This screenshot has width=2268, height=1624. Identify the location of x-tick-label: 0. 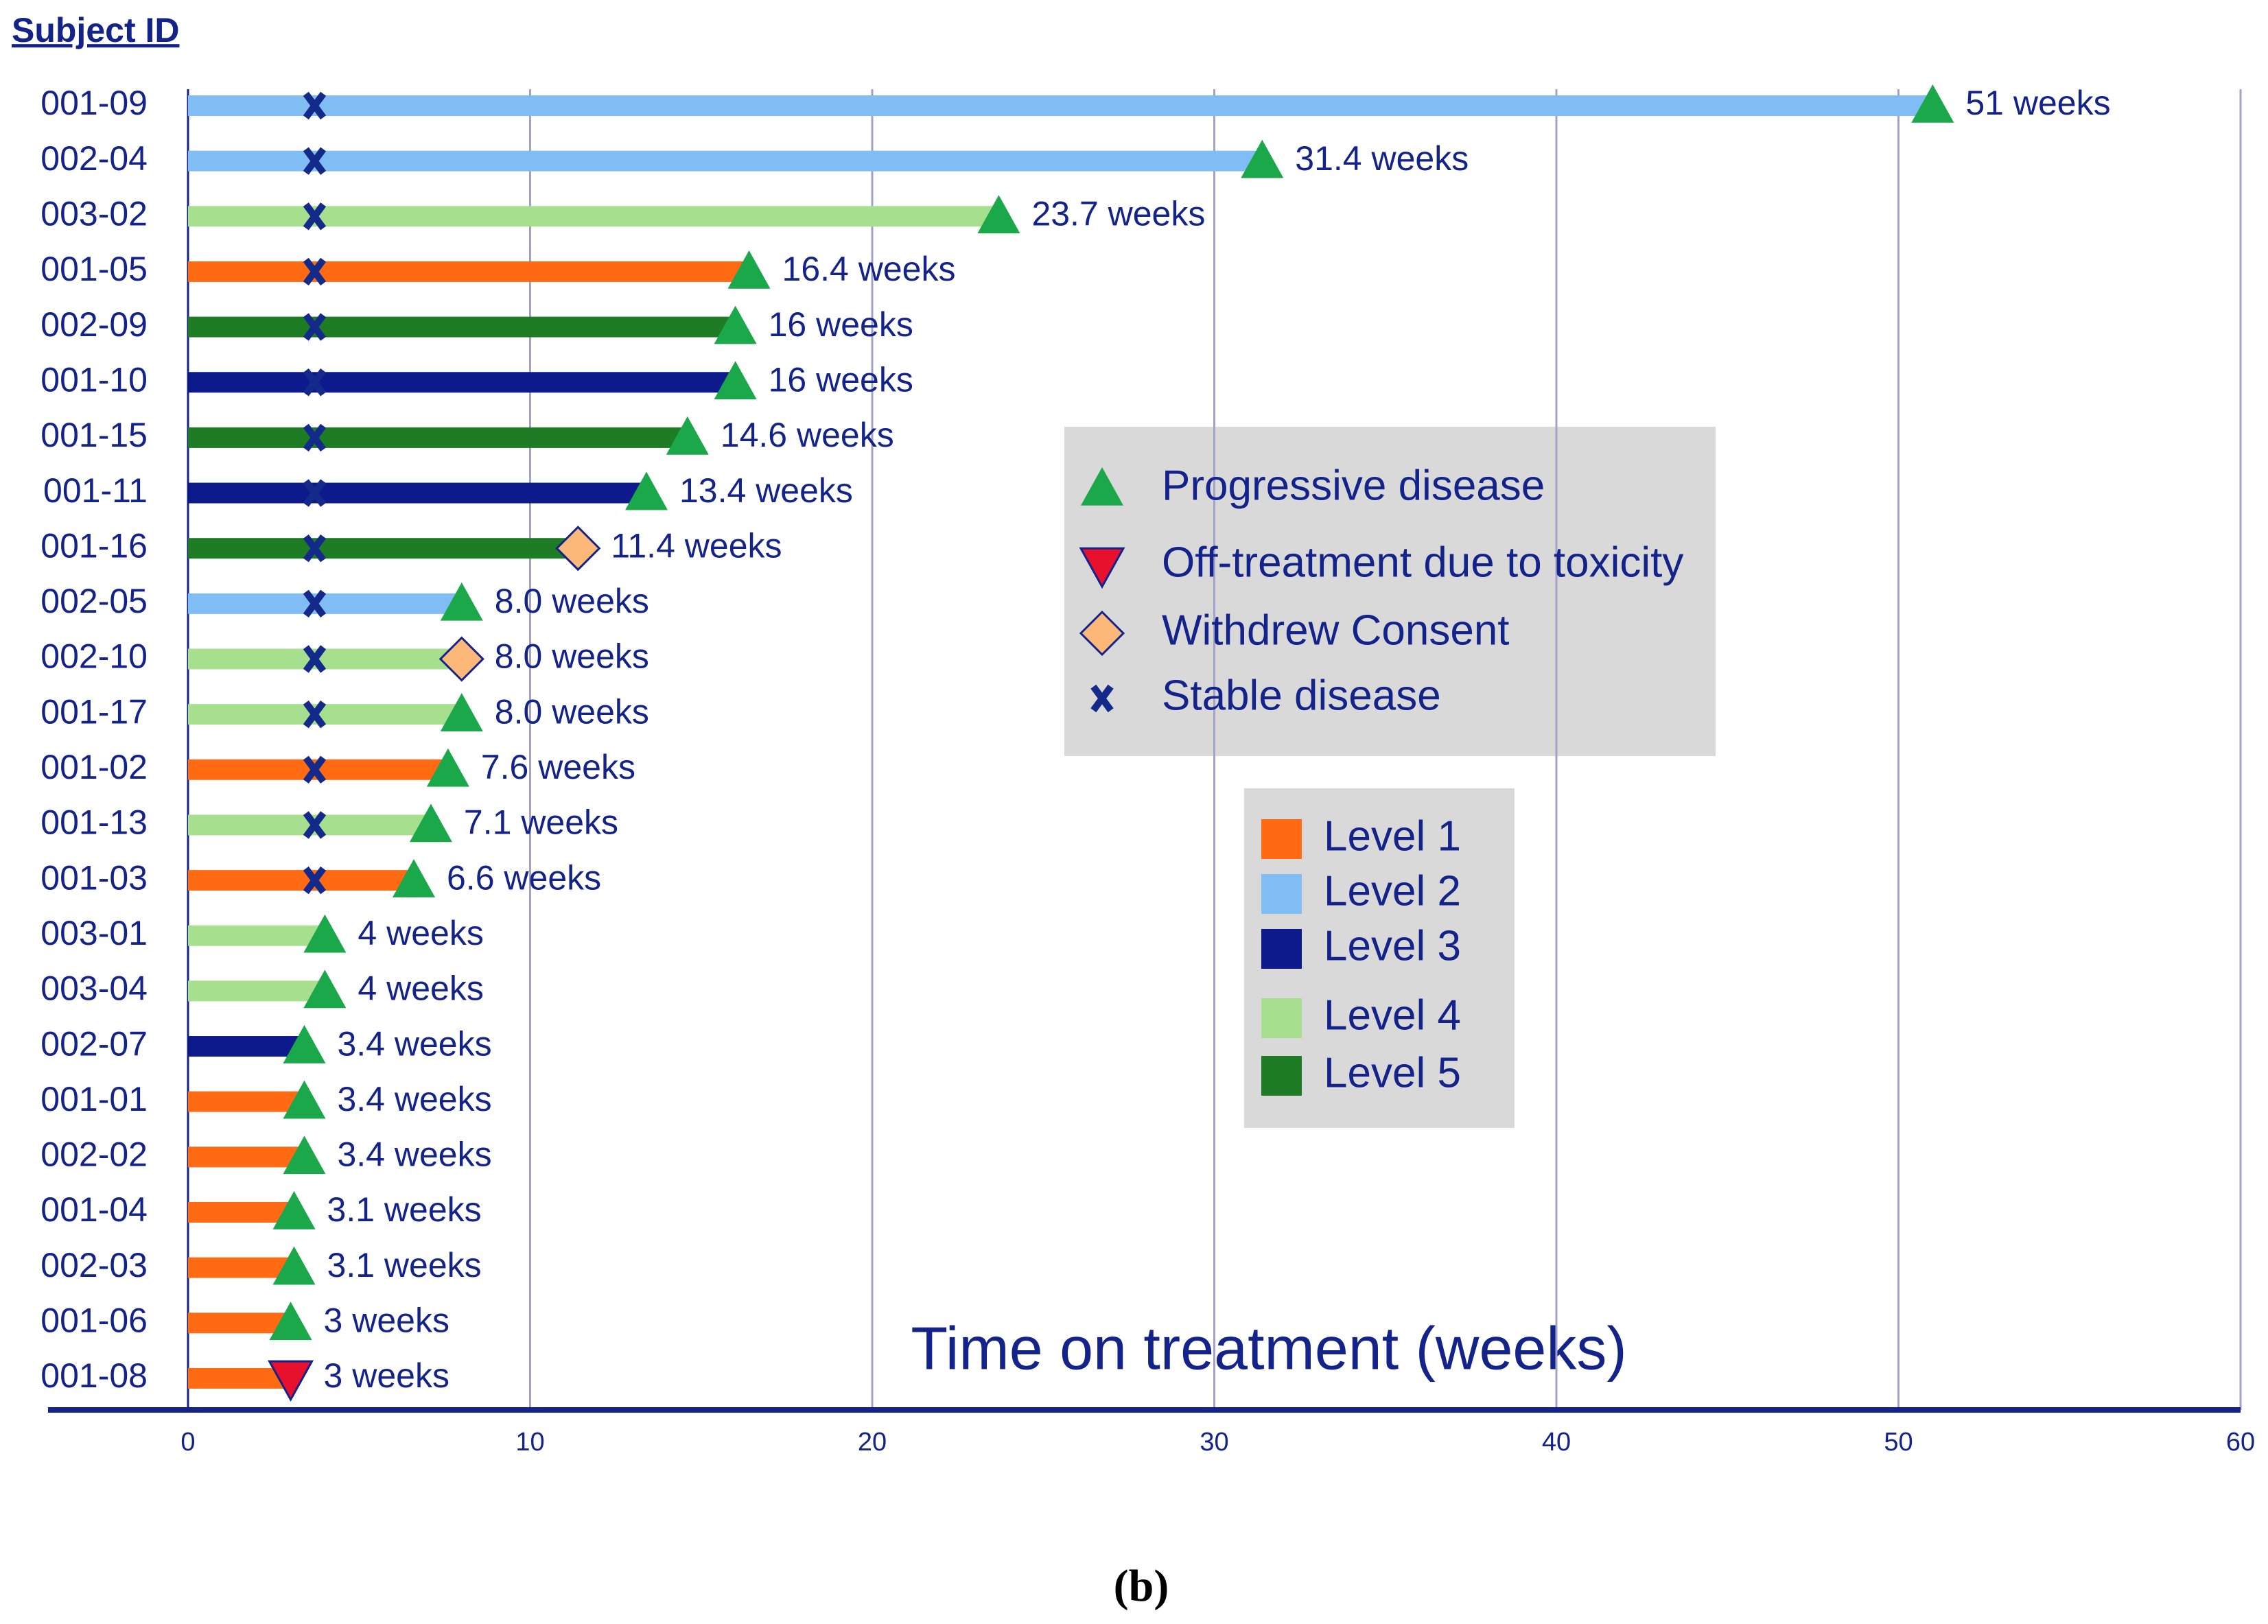
(187, 1442).